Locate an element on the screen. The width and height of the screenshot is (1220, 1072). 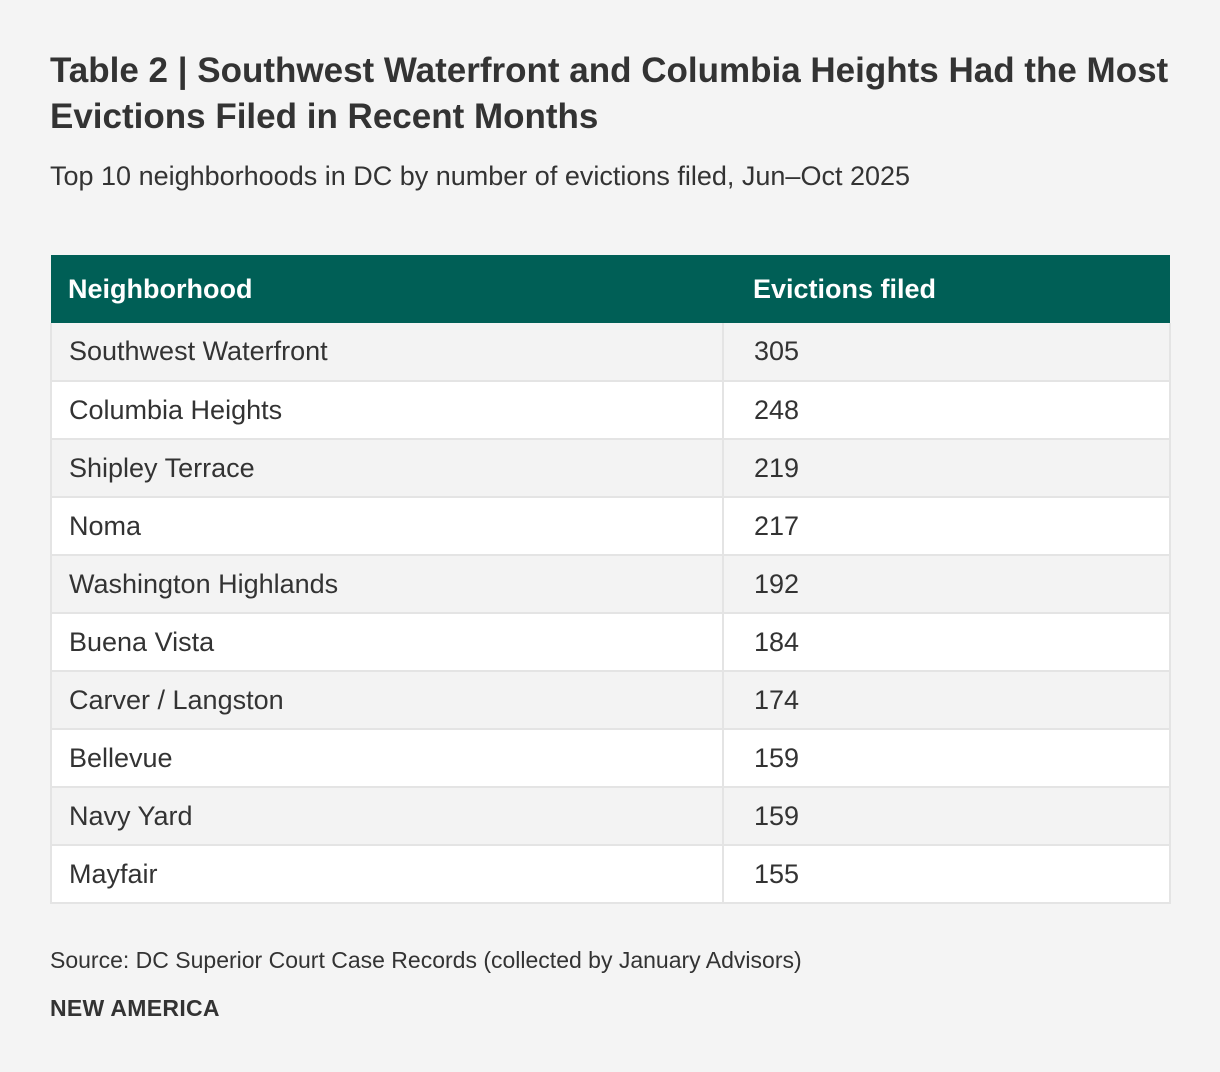
table-header: Neighborhood Evictions filed is located at coordinates (610, 289).